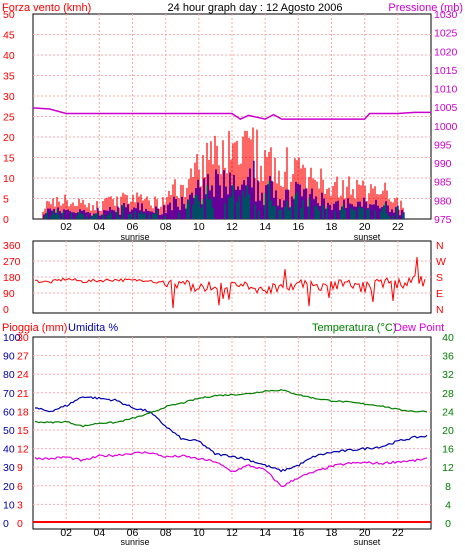 This screenshot has width=465, height=556. What do you see at coordinates (446, 52) in the screenshot?
I see `pressure-tick: 1020` at bounding box center [446, 52].